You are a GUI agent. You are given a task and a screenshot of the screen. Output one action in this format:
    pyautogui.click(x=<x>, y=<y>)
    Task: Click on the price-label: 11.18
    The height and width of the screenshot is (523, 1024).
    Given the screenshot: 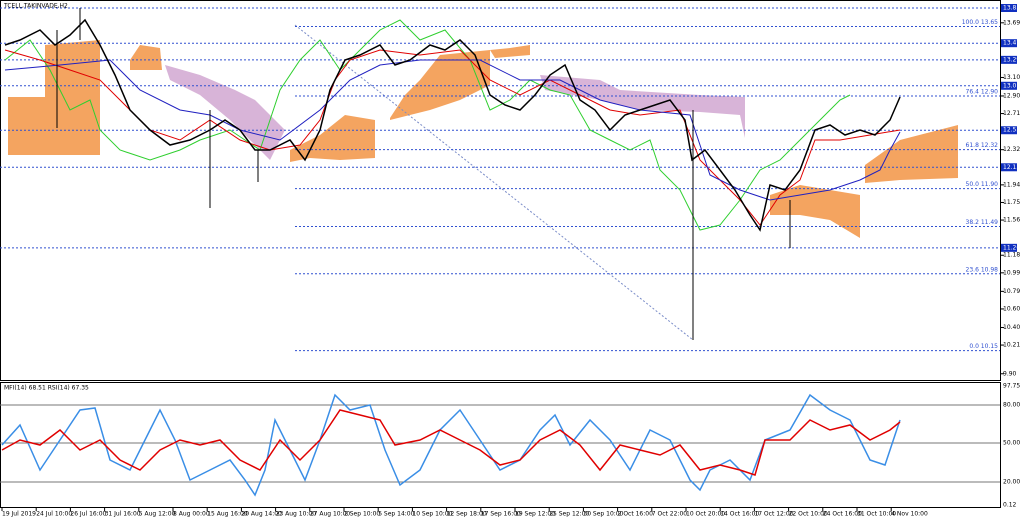 What is the action you would take?
    pyautogui.click(x=1011, y=255)
    